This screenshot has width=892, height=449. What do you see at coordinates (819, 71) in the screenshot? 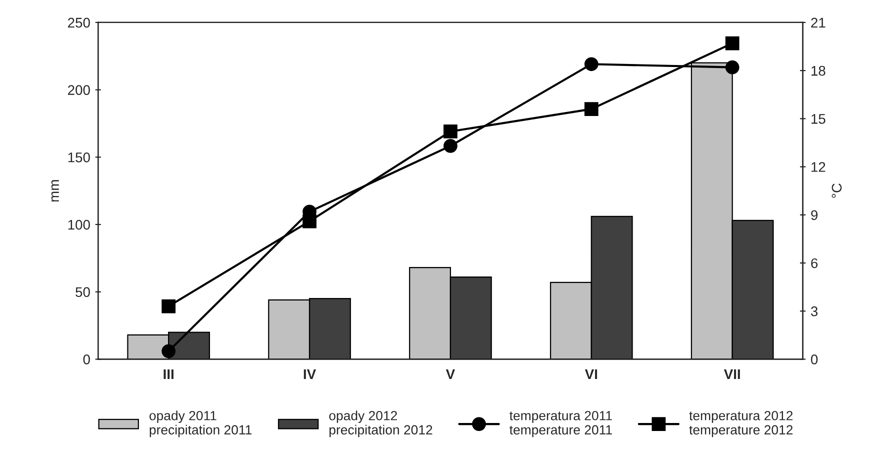
I see `y2-tick-label: 18` at bounding box center [819, 71].